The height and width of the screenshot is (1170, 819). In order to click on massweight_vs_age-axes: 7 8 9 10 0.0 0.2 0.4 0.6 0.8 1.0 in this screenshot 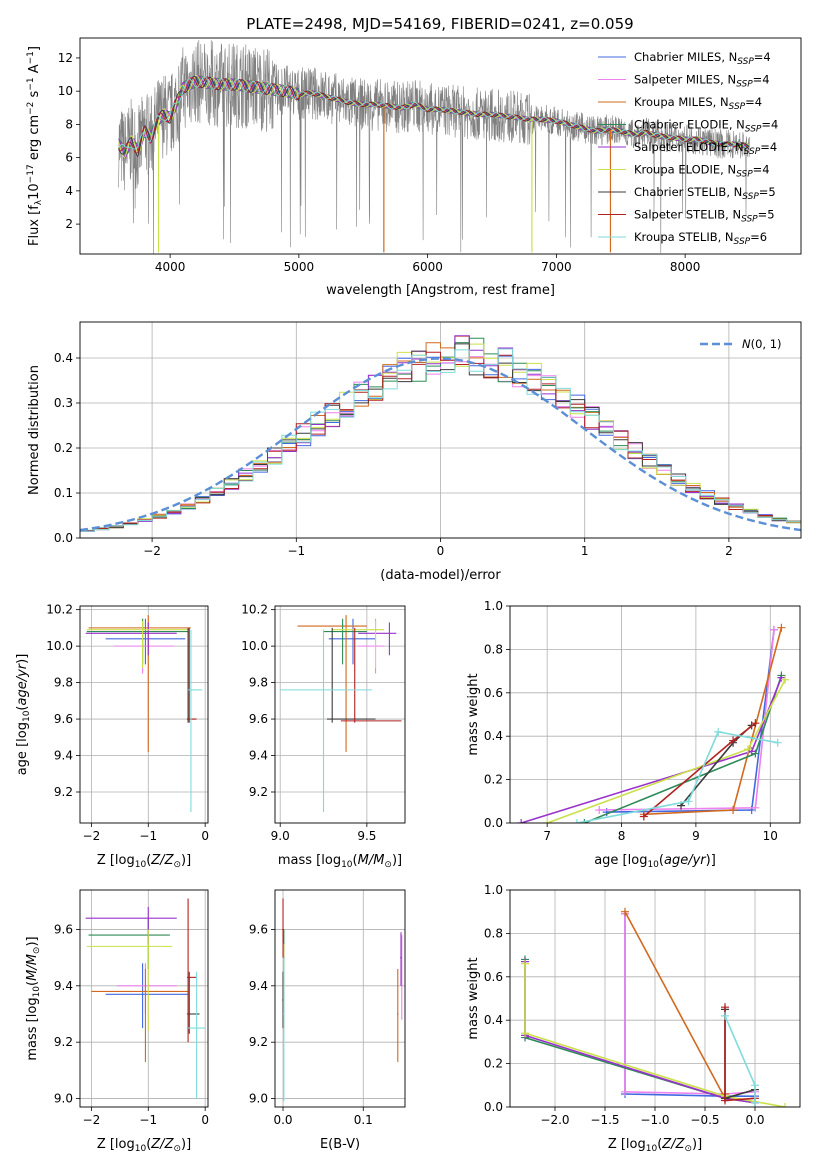, I will do `click(642, 721)`.